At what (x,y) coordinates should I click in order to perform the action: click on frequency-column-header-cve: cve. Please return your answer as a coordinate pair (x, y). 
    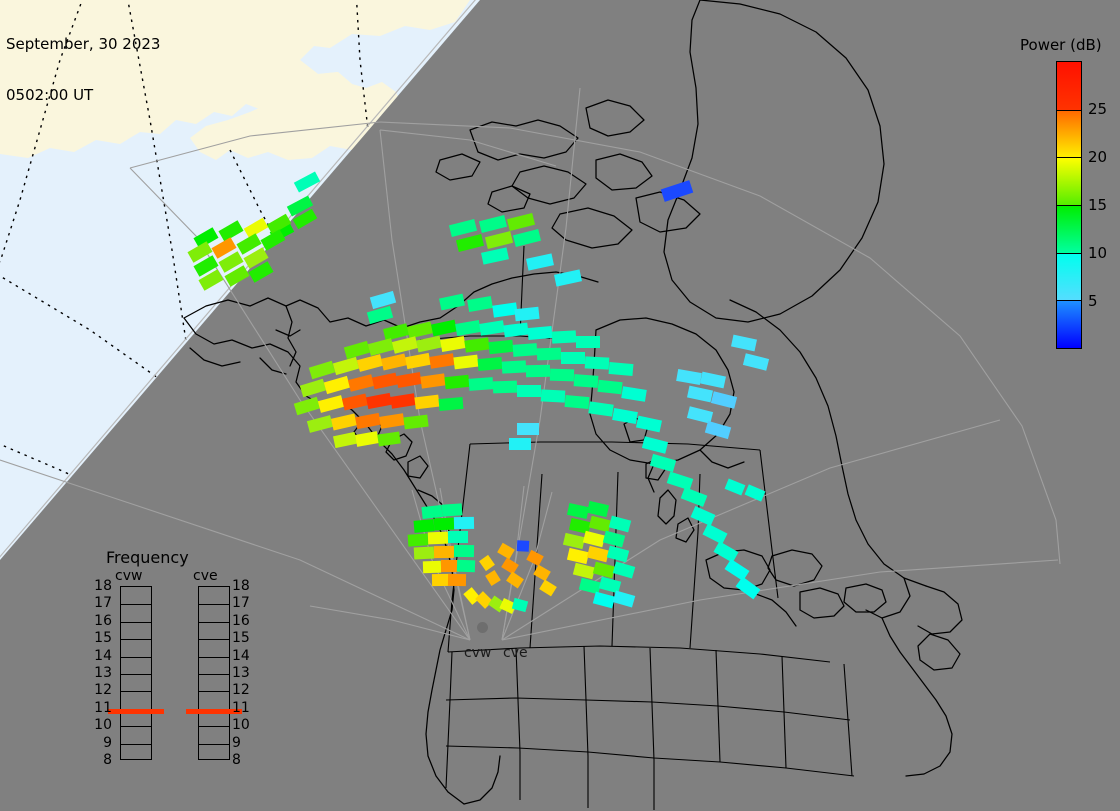
    Looking at the image, I should click on (205, 576).